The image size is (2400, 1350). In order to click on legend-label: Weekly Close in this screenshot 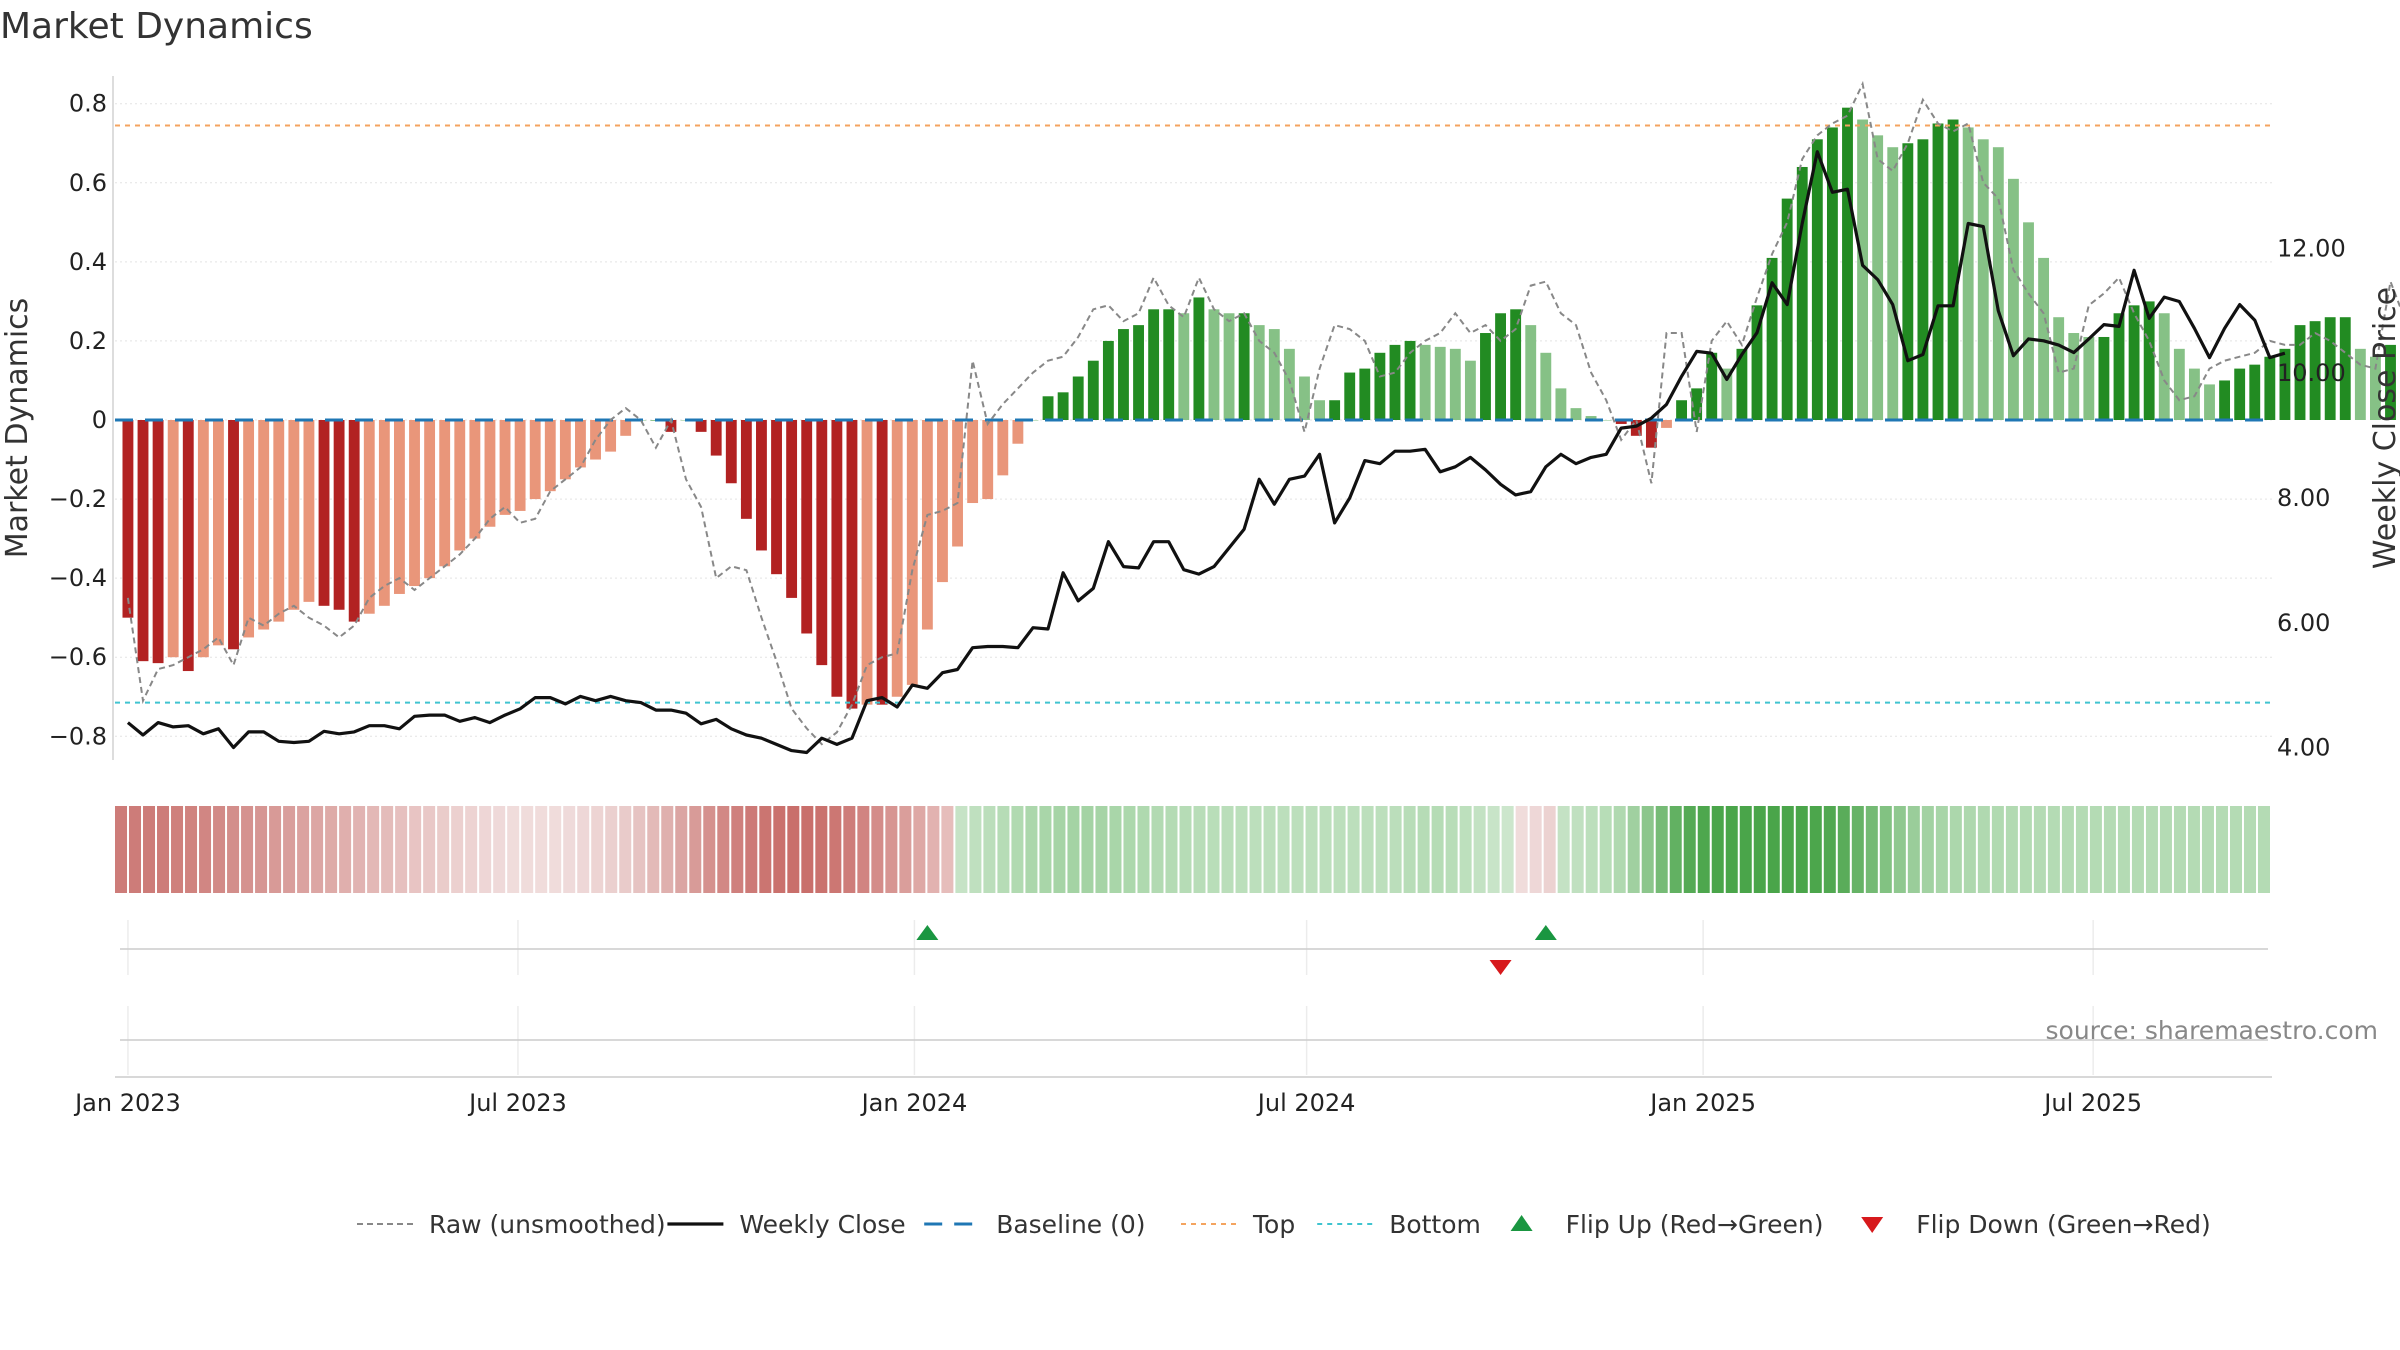, I will do `click(822, 1224)`.